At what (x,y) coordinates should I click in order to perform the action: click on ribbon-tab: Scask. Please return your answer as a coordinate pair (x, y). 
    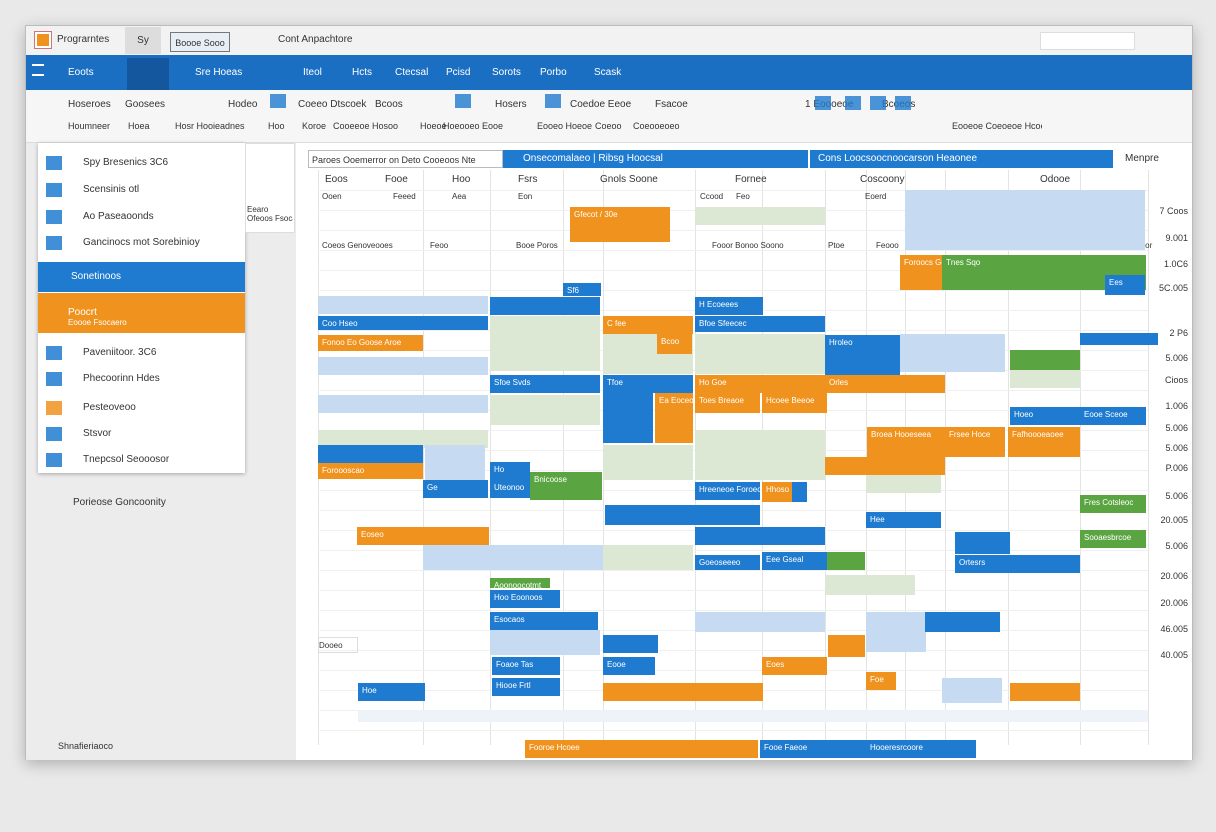
    Looking at the image, I should click on (608, 72).